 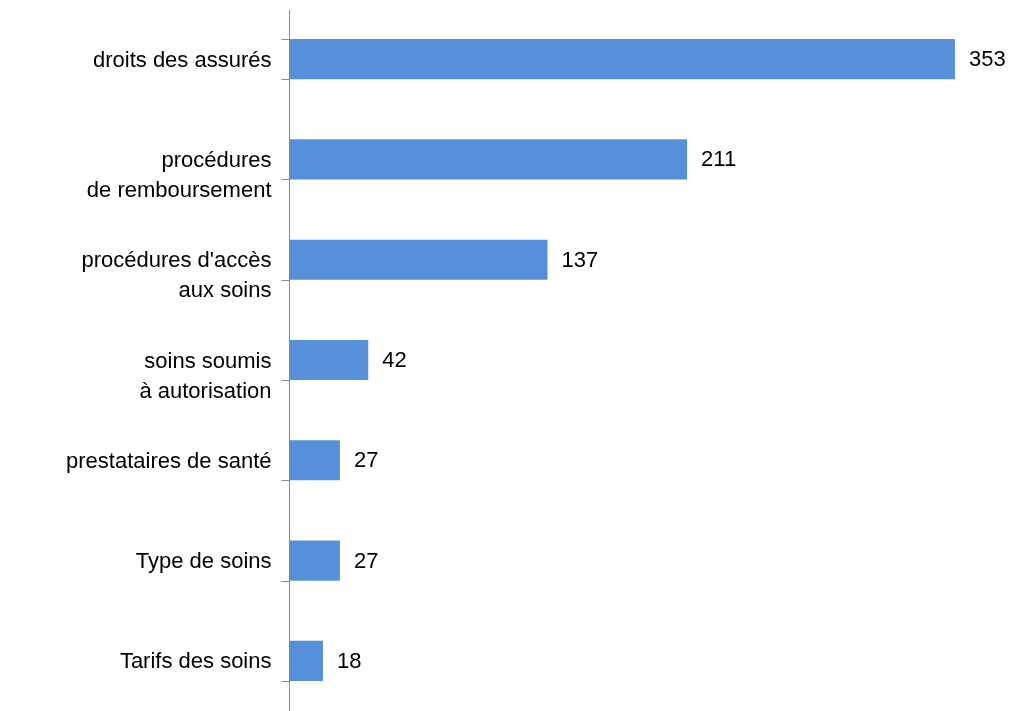 What do you see at coordinates (179, 174) in the screenshot?
I see `y-tick-label: procédures de remboursement` at bounding box center [179, 174].